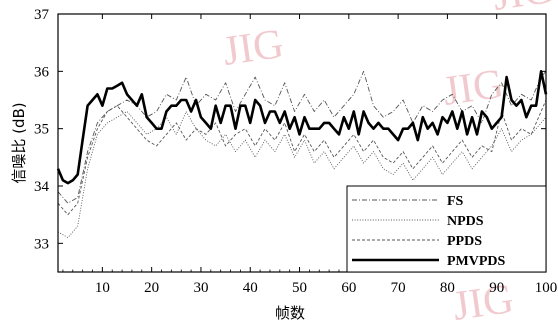  Describe the element at coordinates (299, 288) in the screenshot. I see `x-tick-label: 50` at that location.